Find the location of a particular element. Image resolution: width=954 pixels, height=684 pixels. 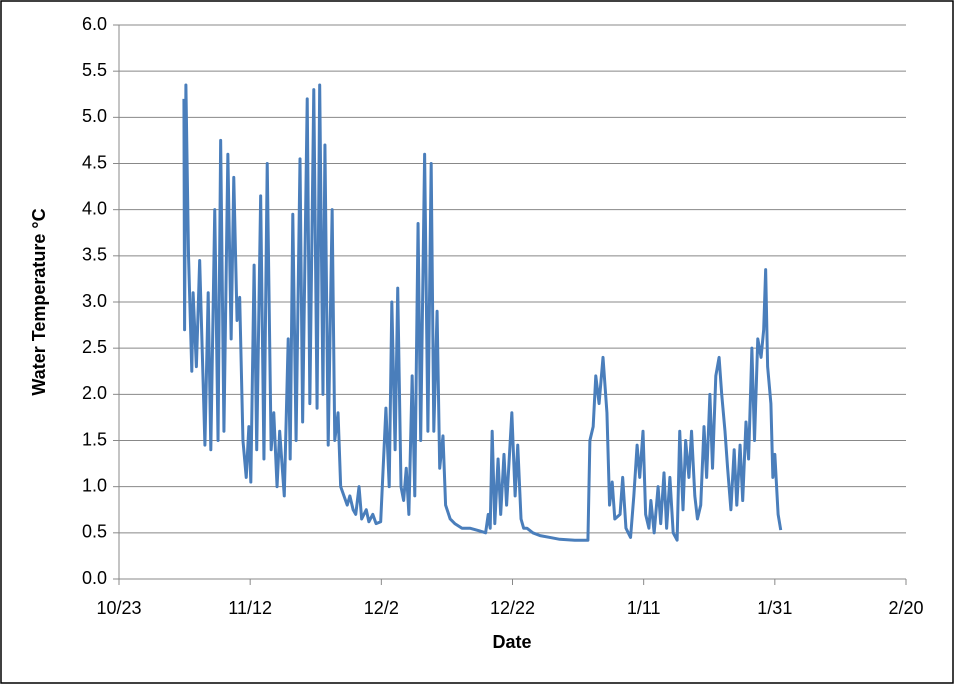

y-tick-label: 3.5 is located at coordinates (94, 255).